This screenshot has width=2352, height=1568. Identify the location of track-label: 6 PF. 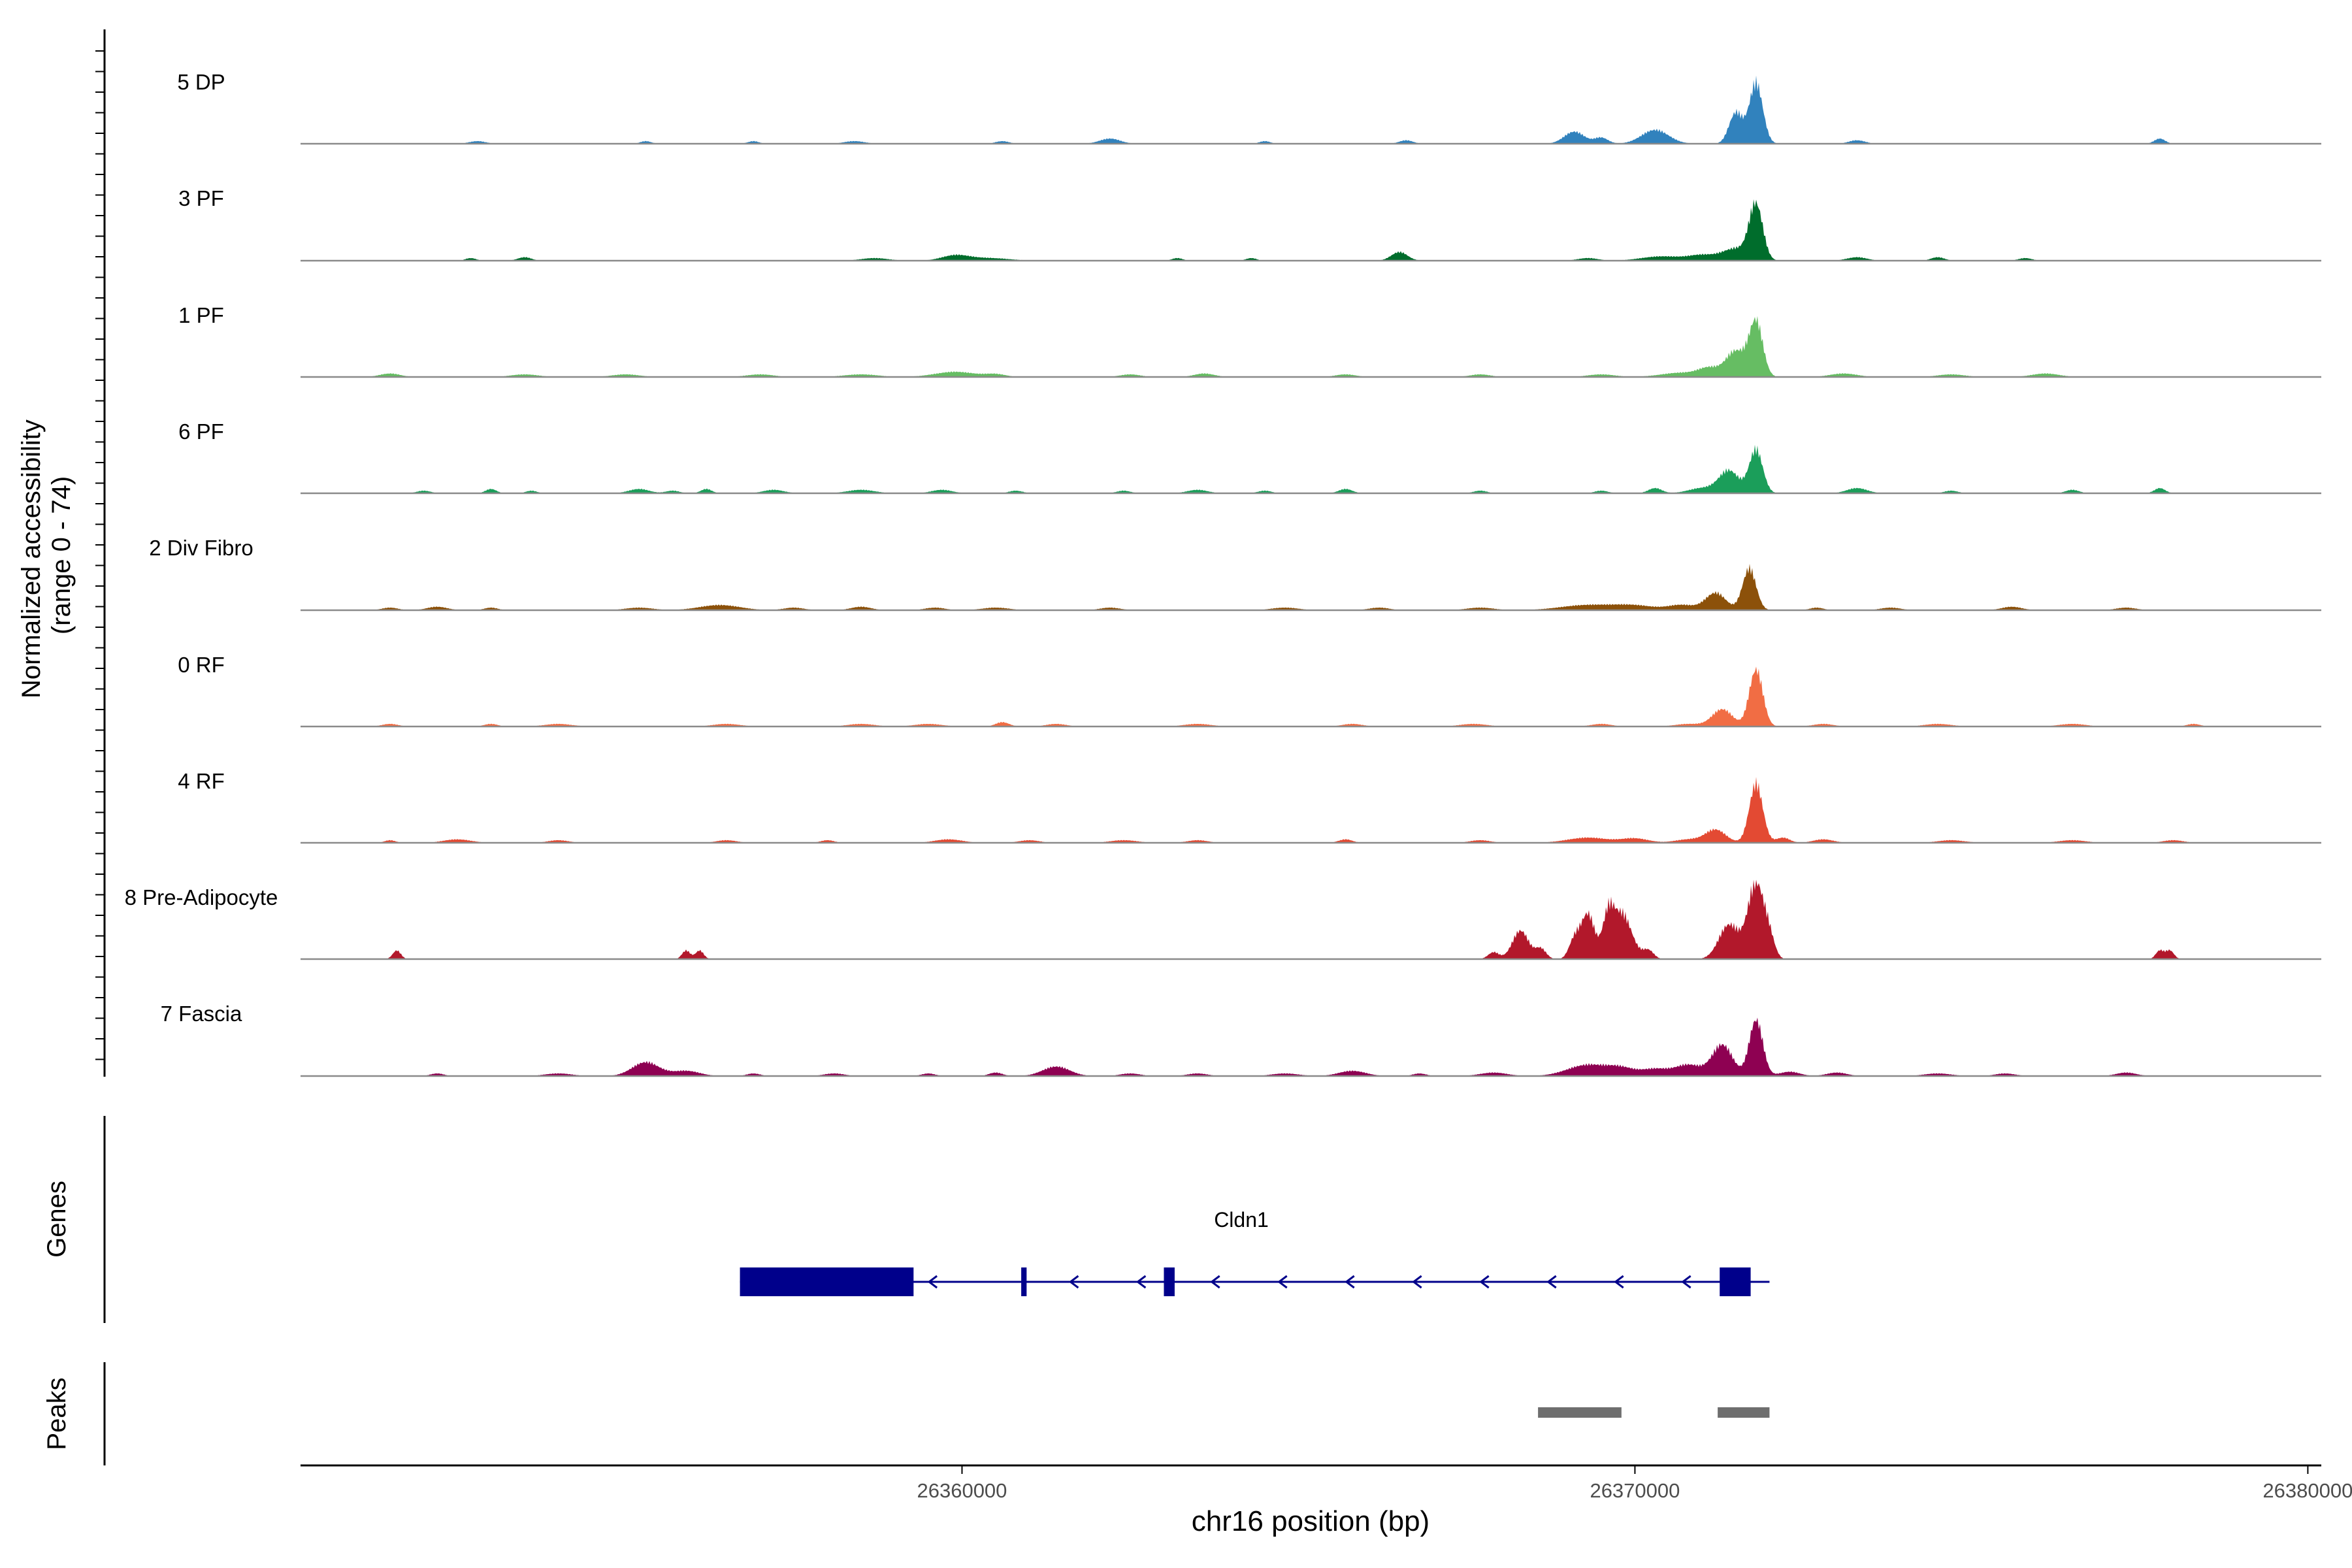
(201, 431).